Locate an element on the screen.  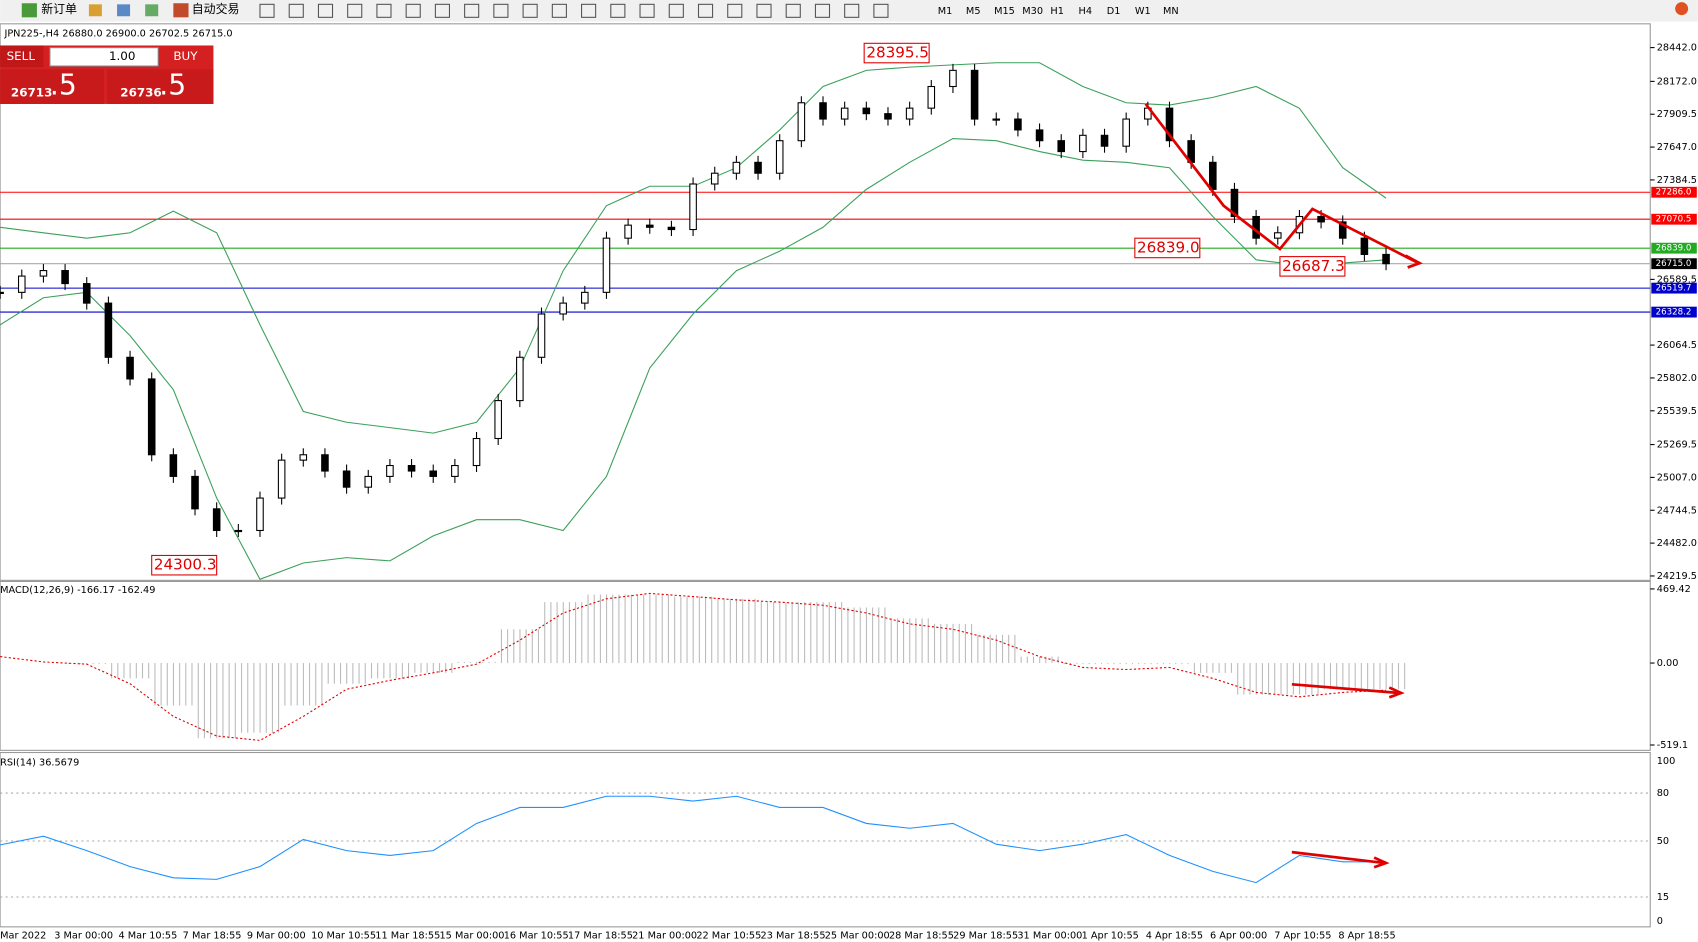
volume: 1.00 is located at coordinates (122, 56).